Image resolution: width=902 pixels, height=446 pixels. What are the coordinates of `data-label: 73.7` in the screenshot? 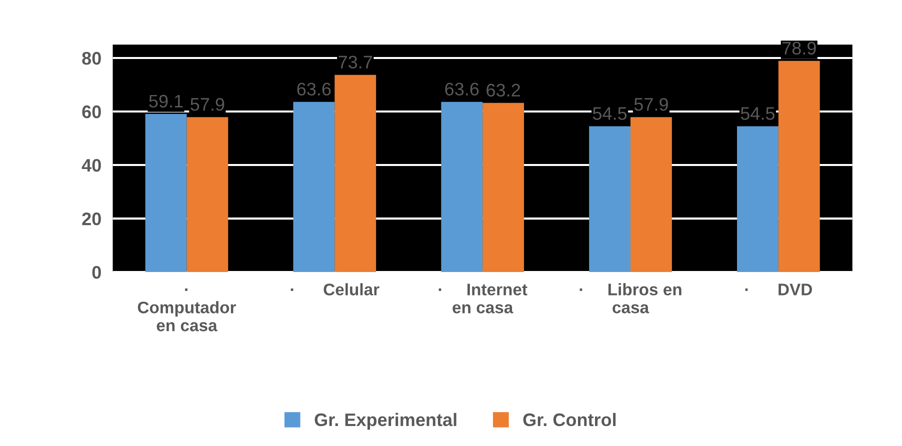 It's located at (355, 62).